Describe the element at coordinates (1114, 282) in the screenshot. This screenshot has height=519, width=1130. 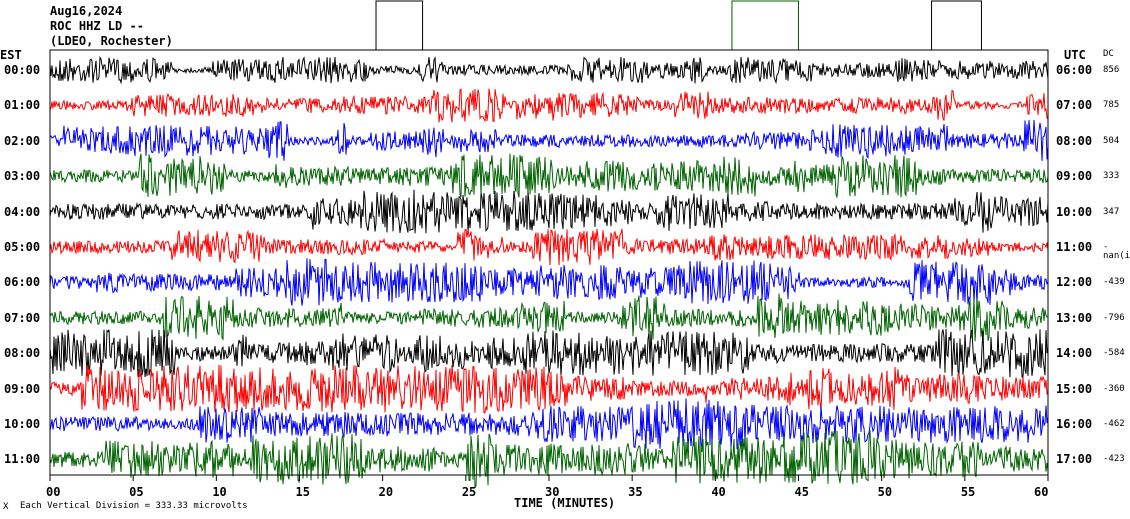
I see `dc-value: -439` at that location.